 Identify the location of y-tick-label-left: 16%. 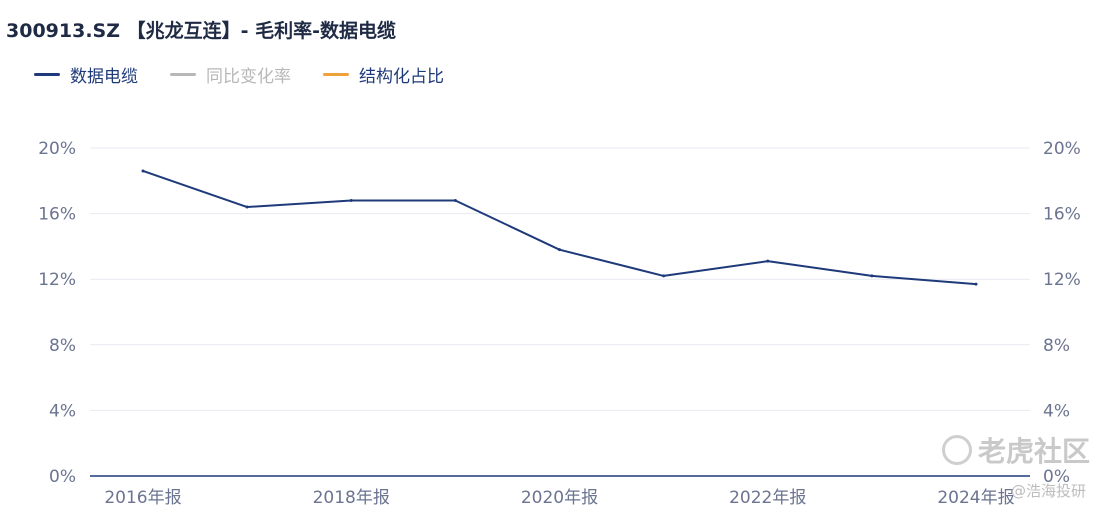
(57, 215).